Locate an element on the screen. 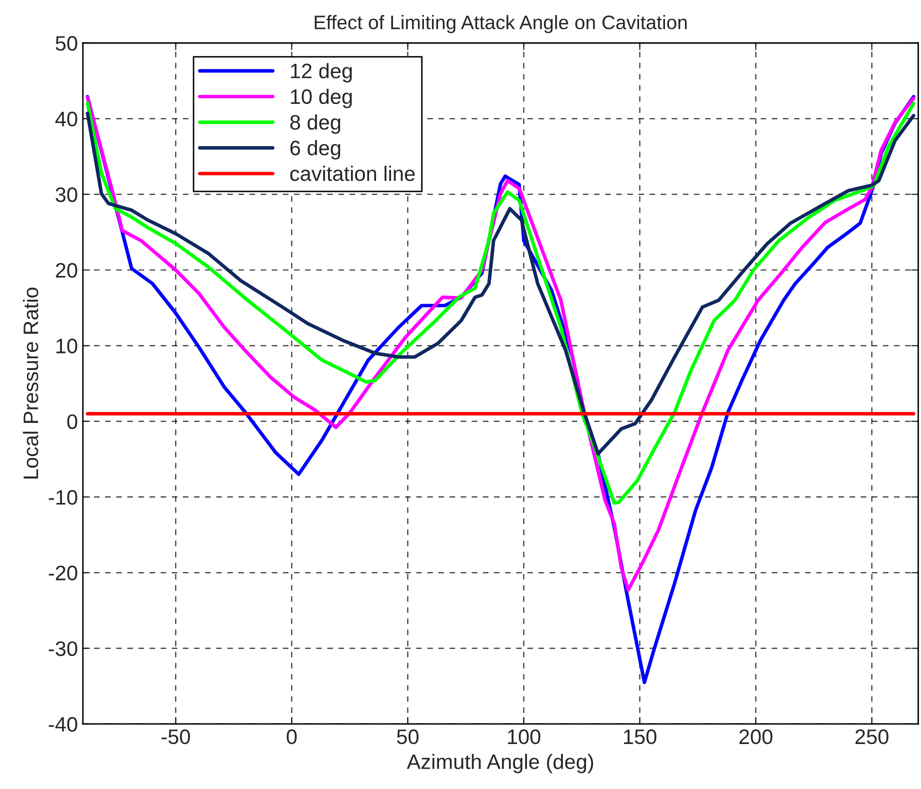  x-tick-label: 50 is located at coordinates (407, 736).